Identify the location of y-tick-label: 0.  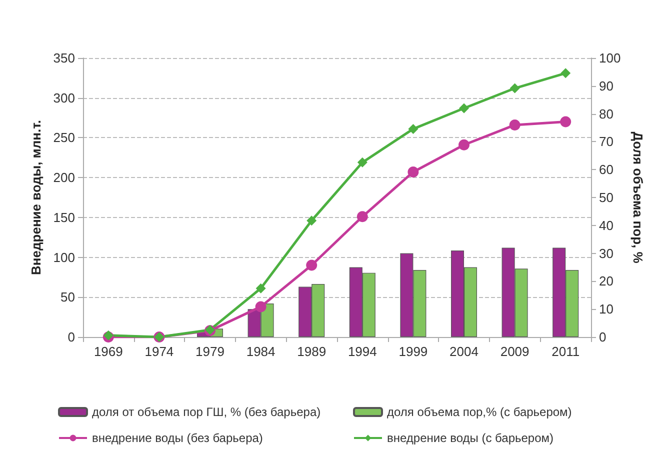
(71, 337).